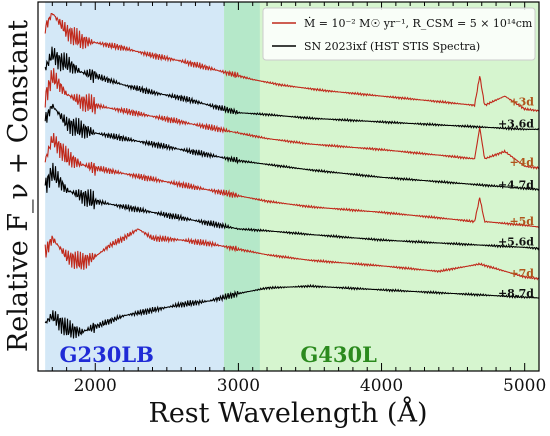  What do you see at coordinates (521, 162) in the screenshot?
I see `epoch-label: +4d` at bounding box center [521, 162].